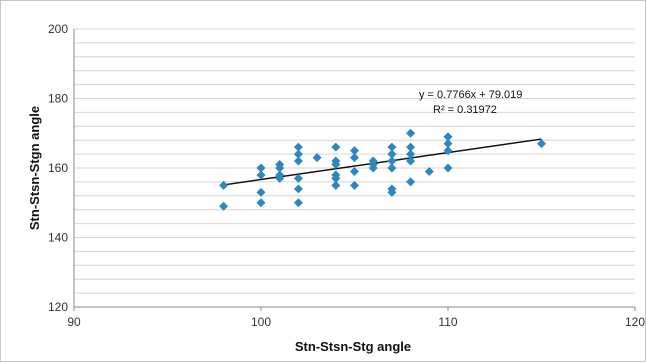  Describe the element at coordinates (465, 110) in the screenshot. I see `trendline-r-squared: R² = 0.31972` at that location.